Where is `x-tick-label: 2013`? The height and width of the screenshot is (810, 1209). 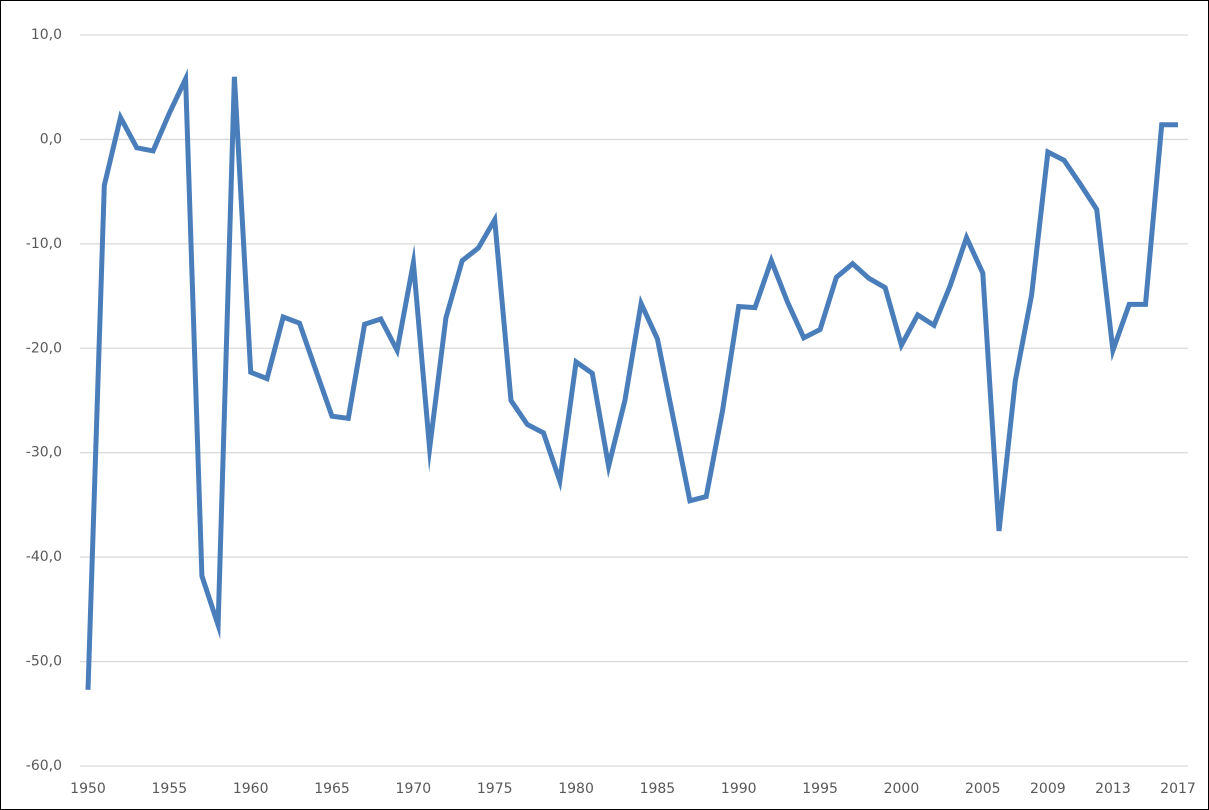
x-tick-label: 2013 is located at coordinates (1113, 789).